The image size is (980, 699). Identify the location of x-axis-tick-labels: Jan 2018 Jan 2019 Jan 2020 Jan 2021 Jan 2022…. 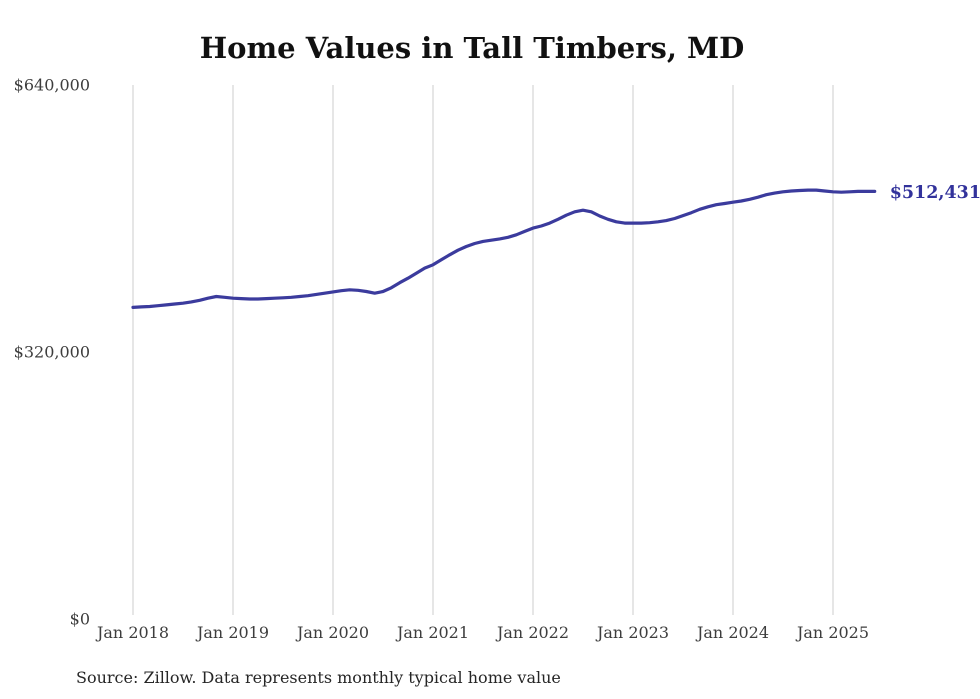
(482, 632).